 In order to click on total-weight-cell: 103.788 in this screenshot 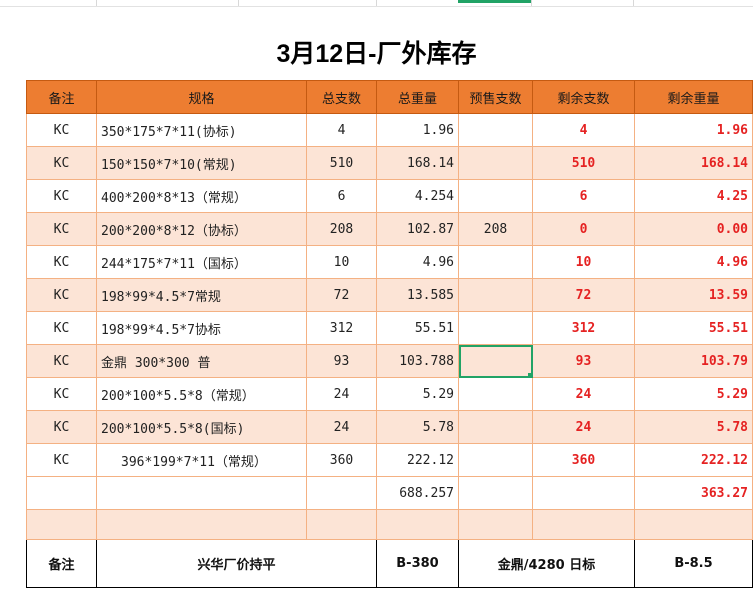, I will do `click(417, 361)`.